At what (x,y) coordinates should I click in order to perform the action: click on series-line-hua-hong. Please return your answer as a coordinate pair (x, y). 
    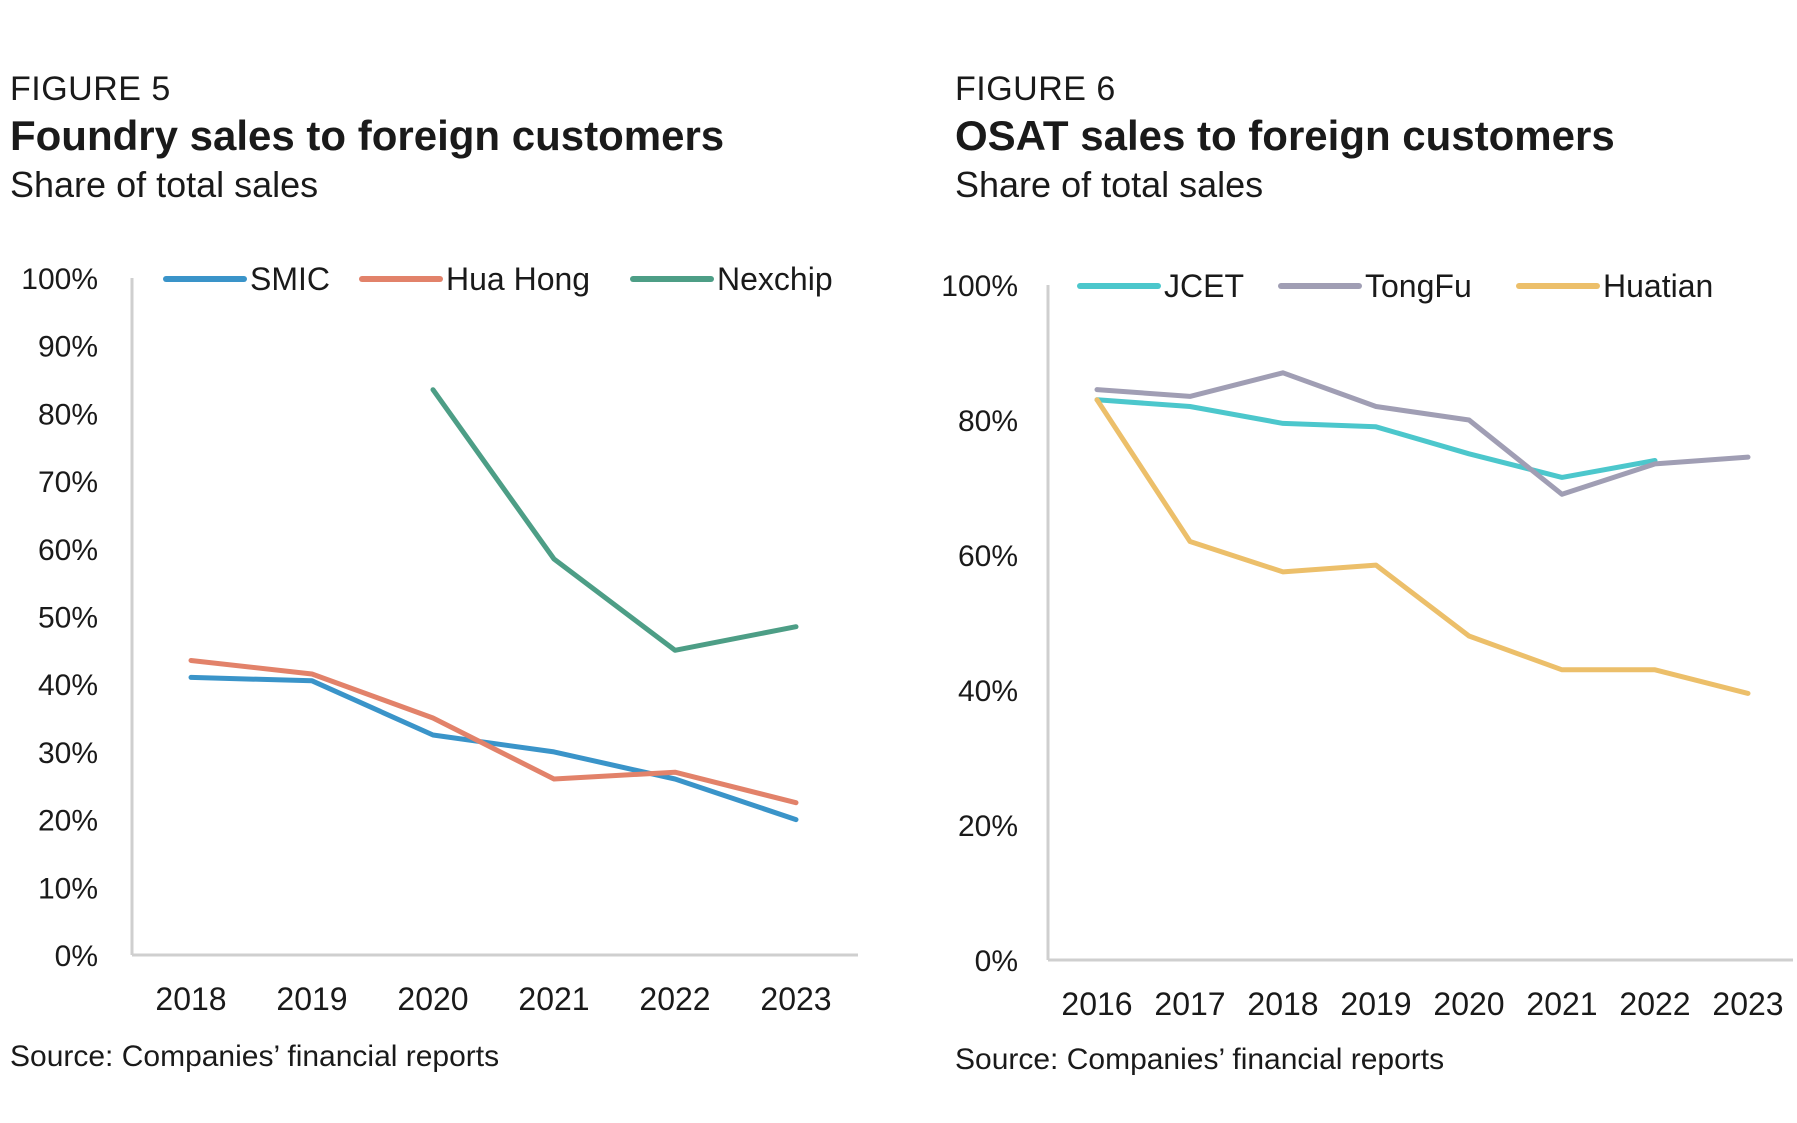
    Looking at the image, I should click on (493, 732).